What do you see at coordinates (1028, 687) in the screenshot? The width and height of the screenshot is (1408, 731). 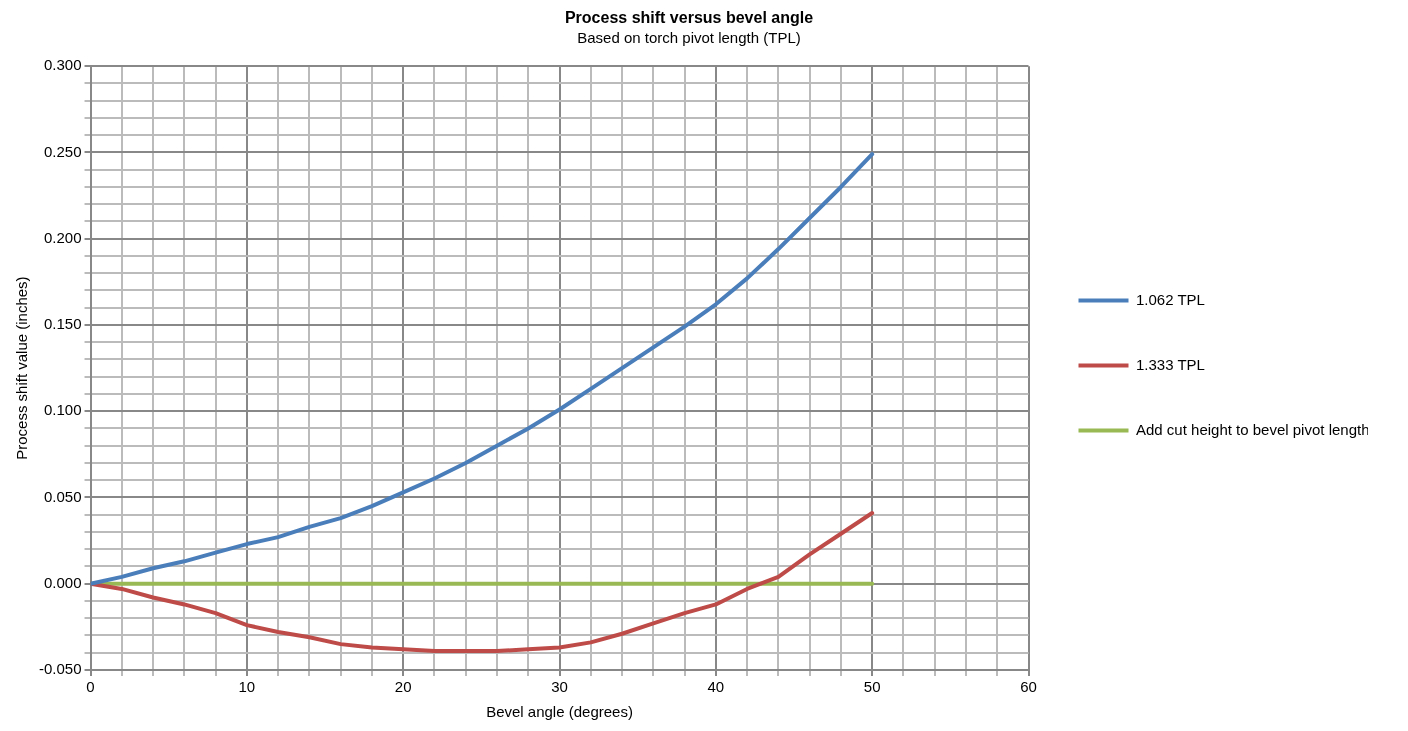 I see `x-tick-label: 60` at bounding box center [1028, 687].